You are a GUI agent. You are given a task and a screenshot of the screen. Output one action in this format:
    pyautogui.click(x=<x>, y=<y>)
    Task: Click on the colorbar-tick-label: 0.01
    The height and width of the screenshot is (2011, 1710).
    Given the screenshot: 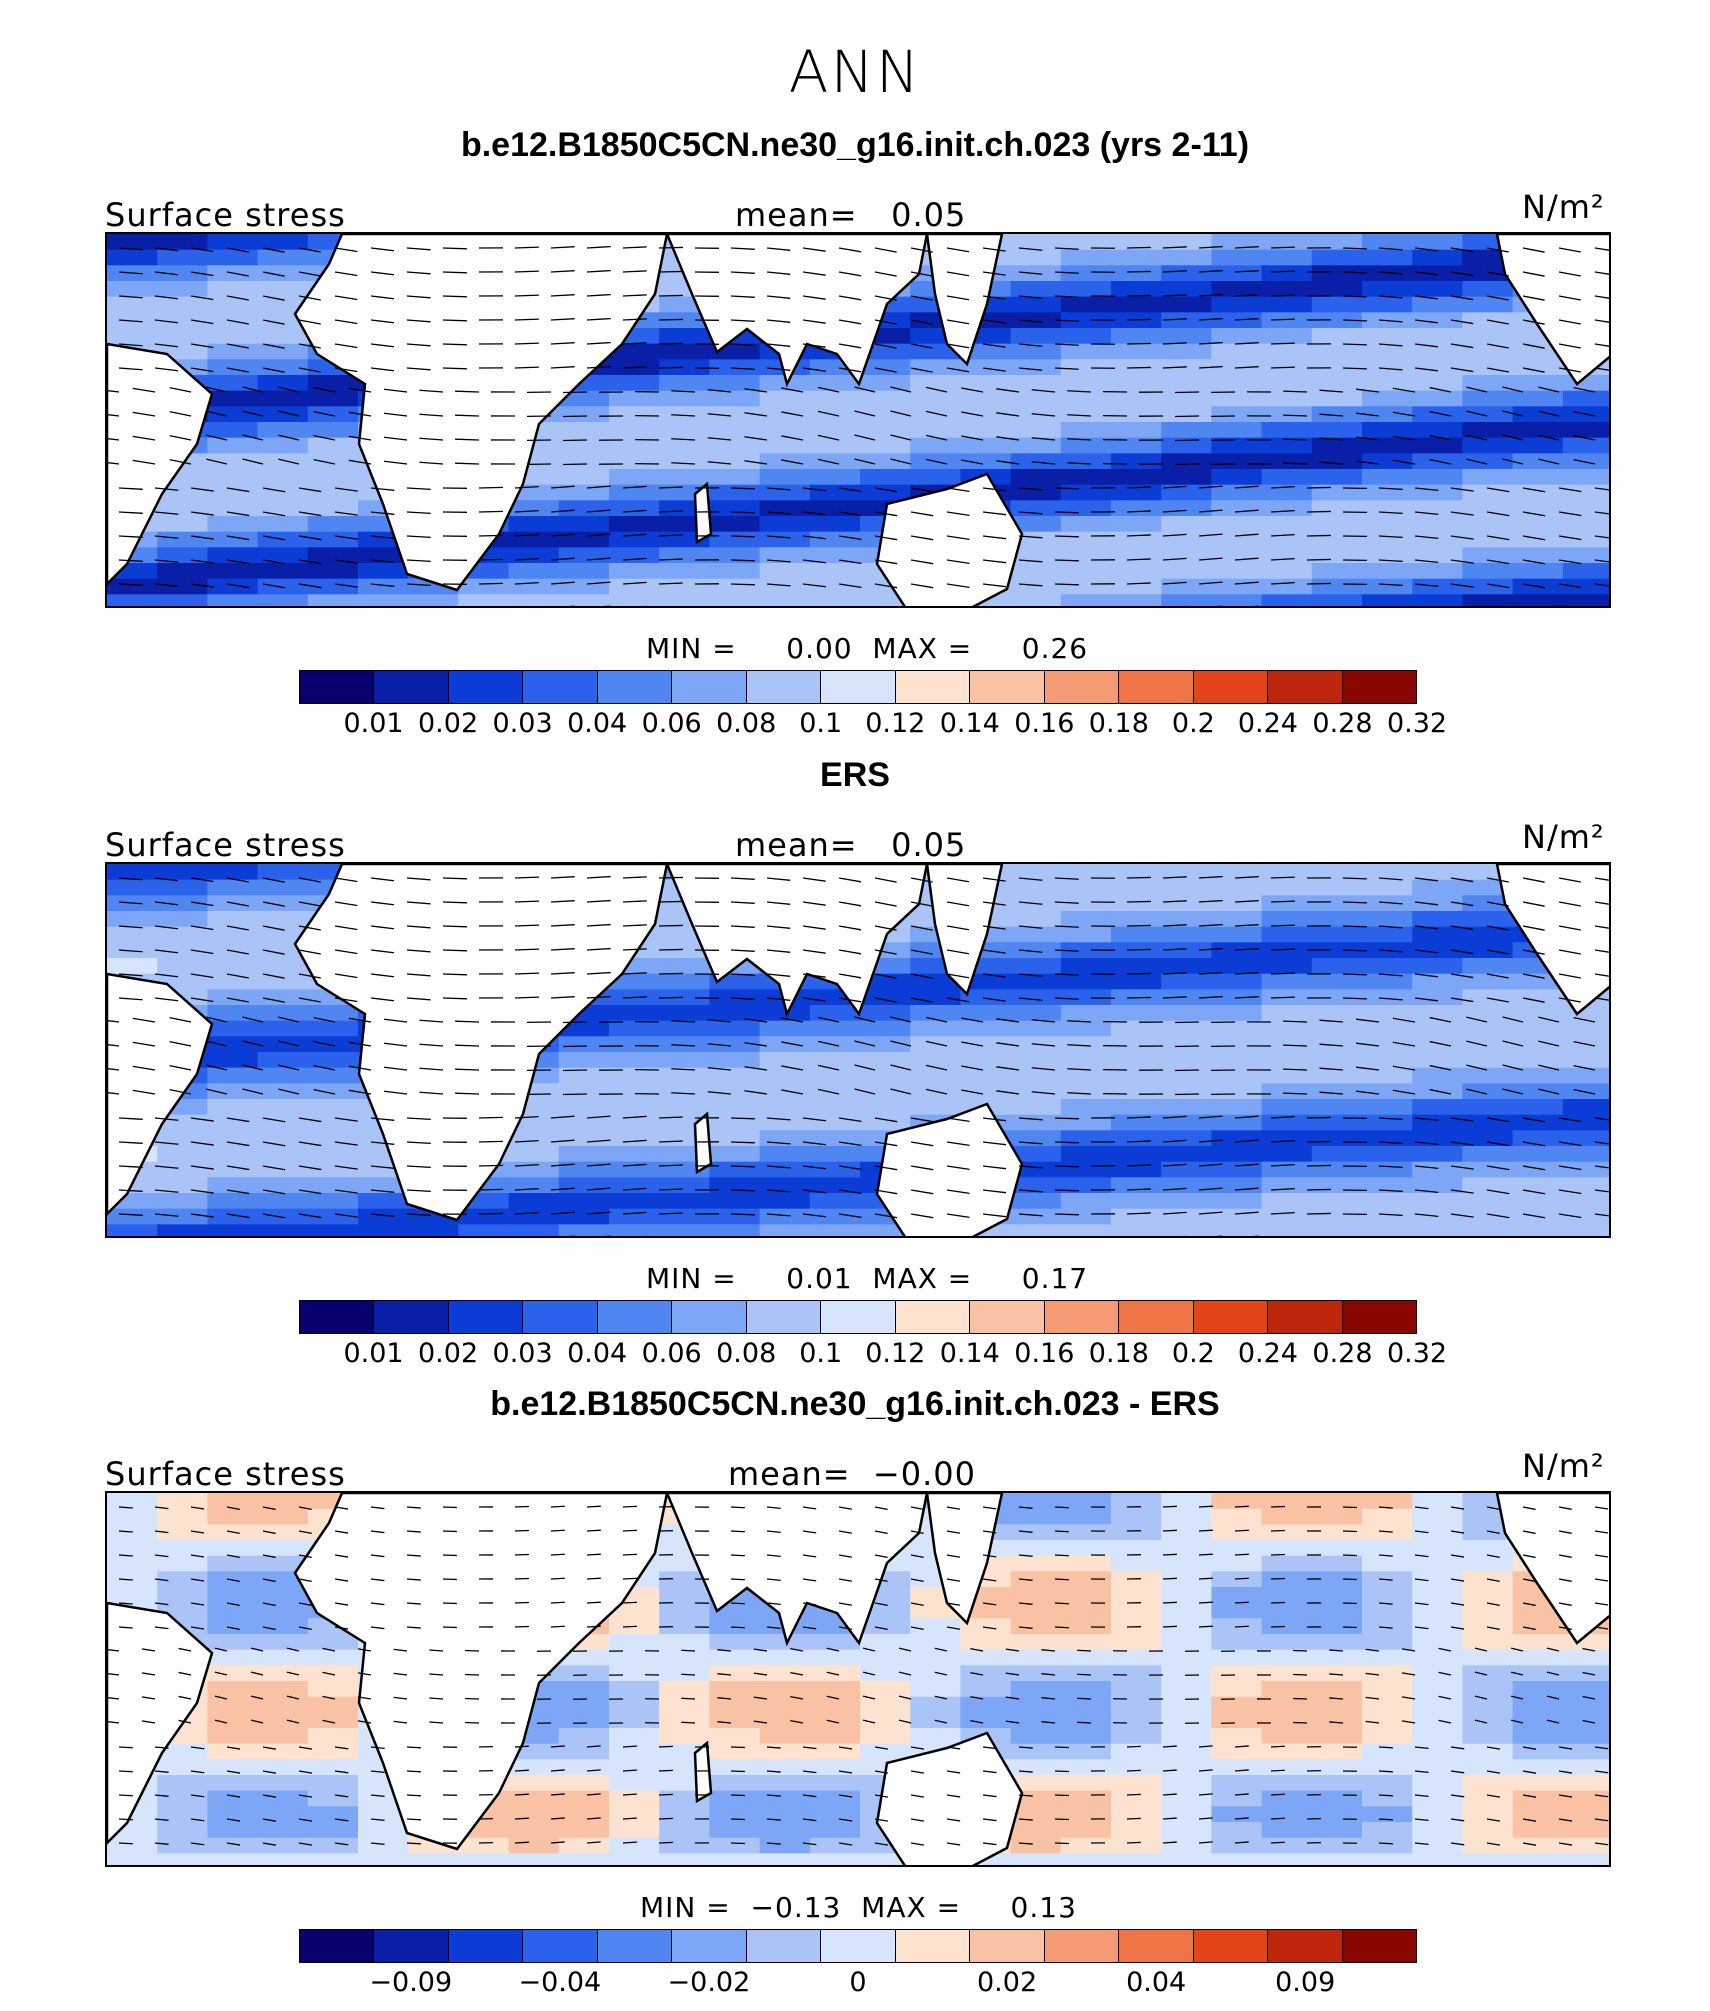 What is the action you would take?
    pyautogui.click(x=373, y=1353)
    